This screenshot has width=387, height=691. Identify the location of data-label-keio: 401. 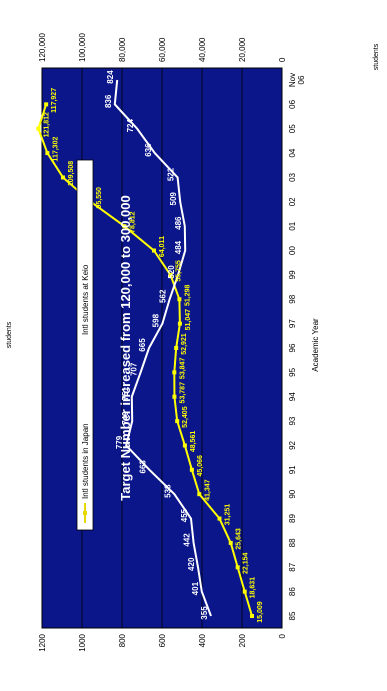
(195, 588).